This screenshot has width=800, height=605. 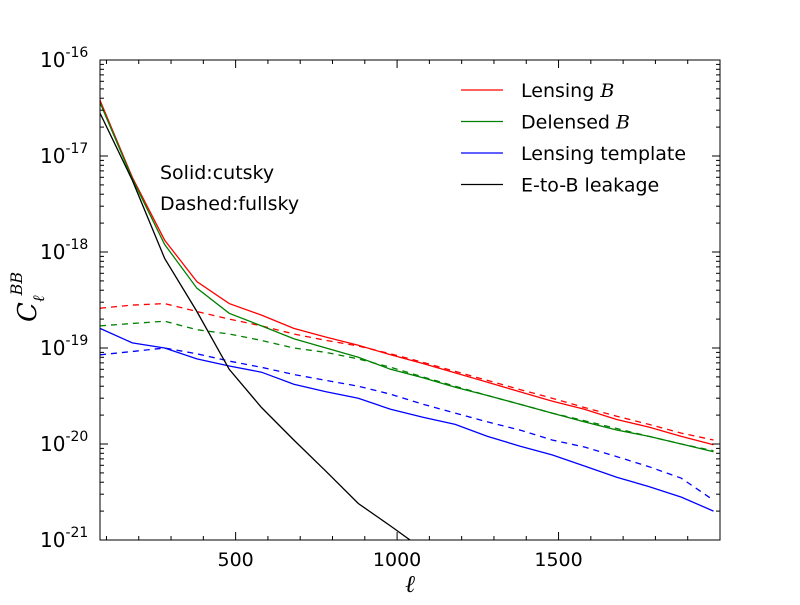 I want to click on svg-text: CℓBB, so click(x=27, y=297).